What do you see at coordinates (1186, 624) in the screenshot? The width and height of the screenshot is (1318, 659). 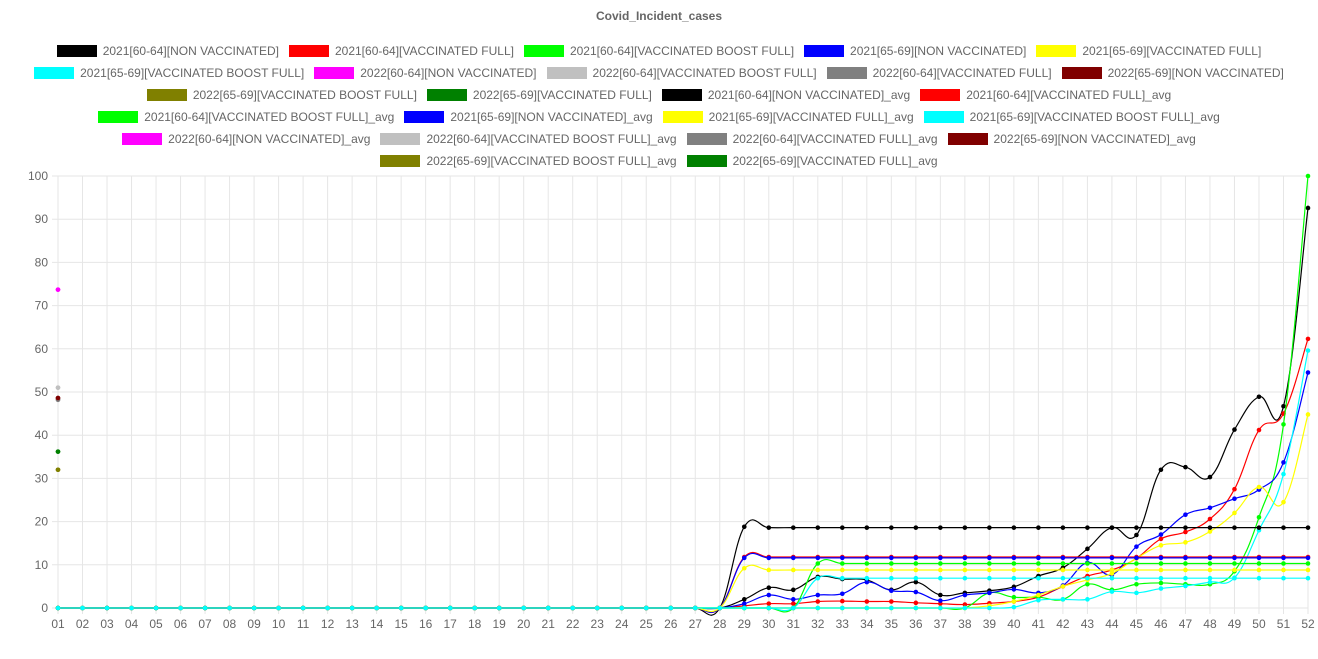 I see `x-tick-label: 47` at bounding box center [1186, 624].